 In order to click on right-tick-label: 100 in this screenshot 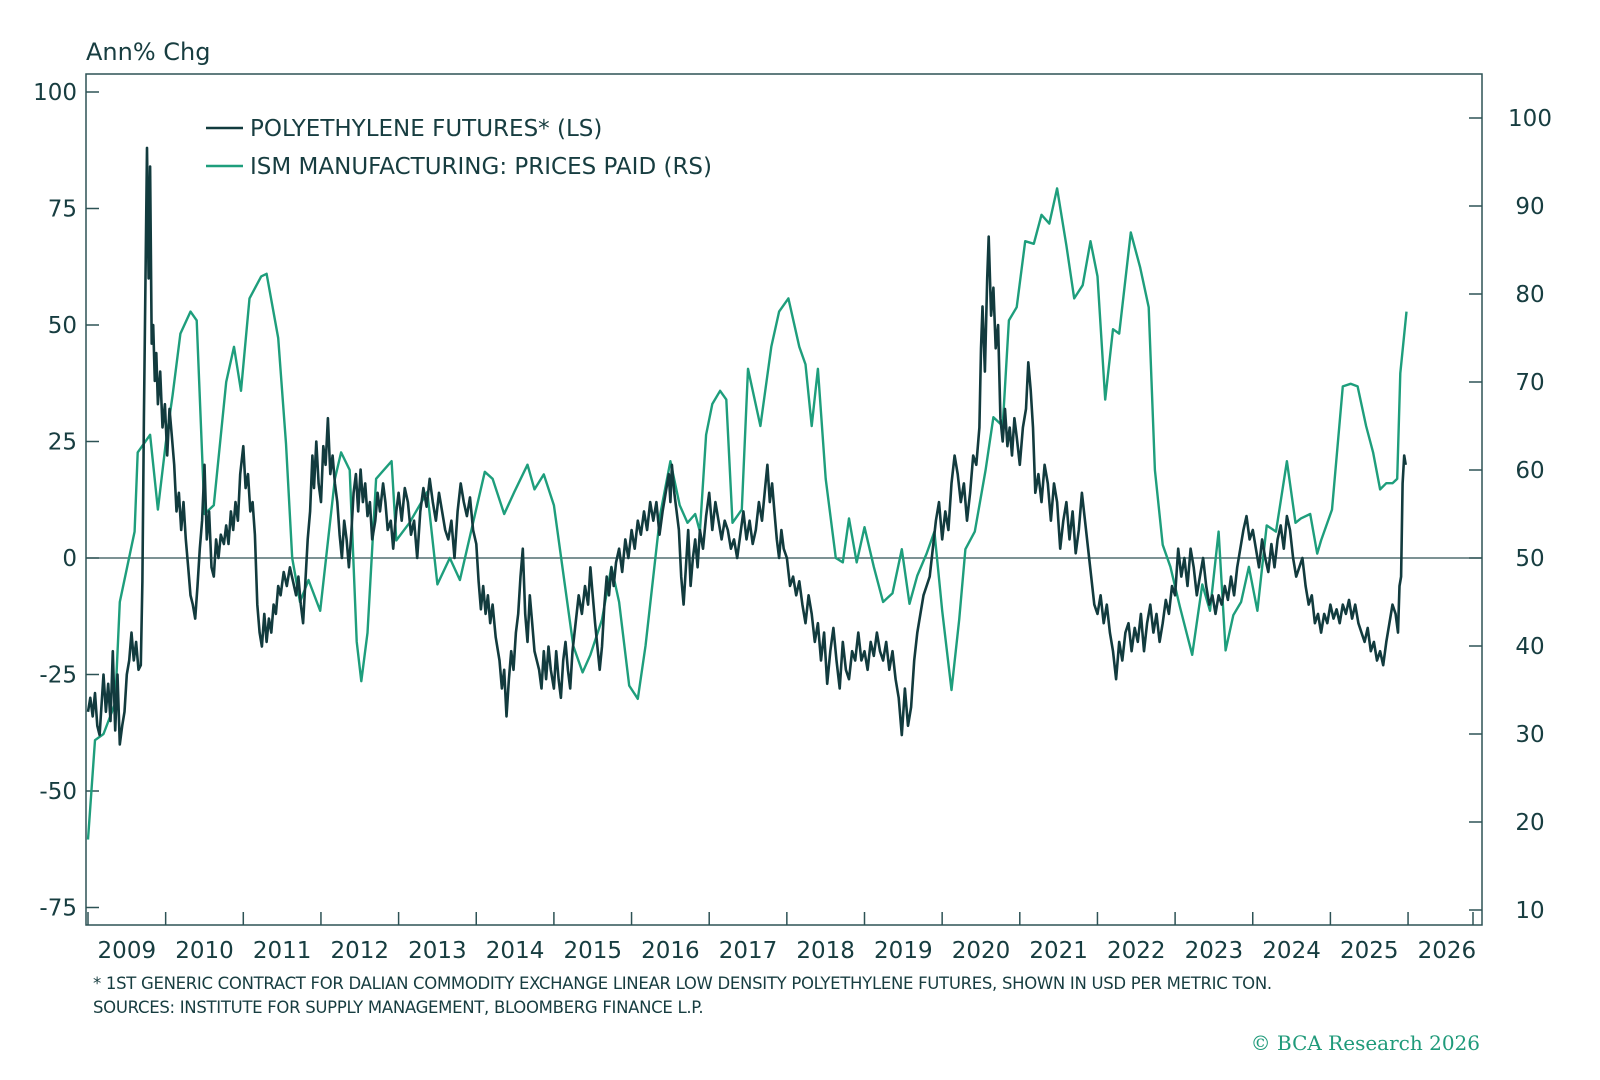, I will do `click(1530, 119)`.